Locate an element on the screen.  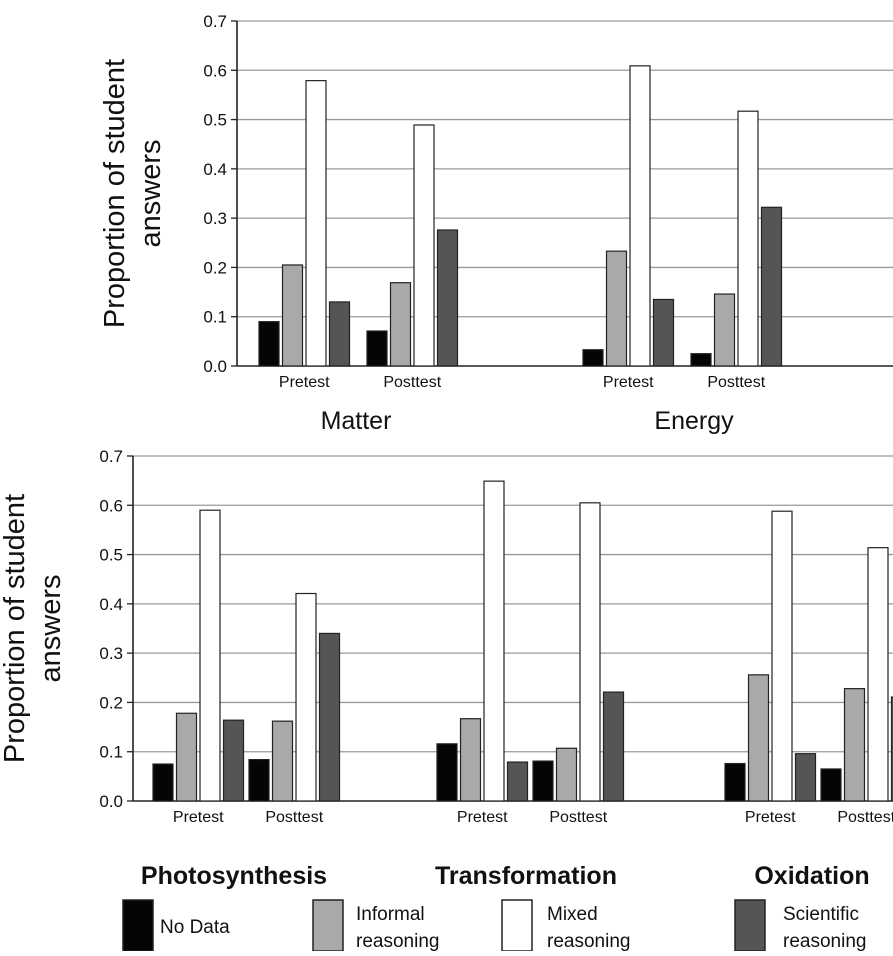
legend-swatch-mixed-reasoning is located at coordinates (517, 925).